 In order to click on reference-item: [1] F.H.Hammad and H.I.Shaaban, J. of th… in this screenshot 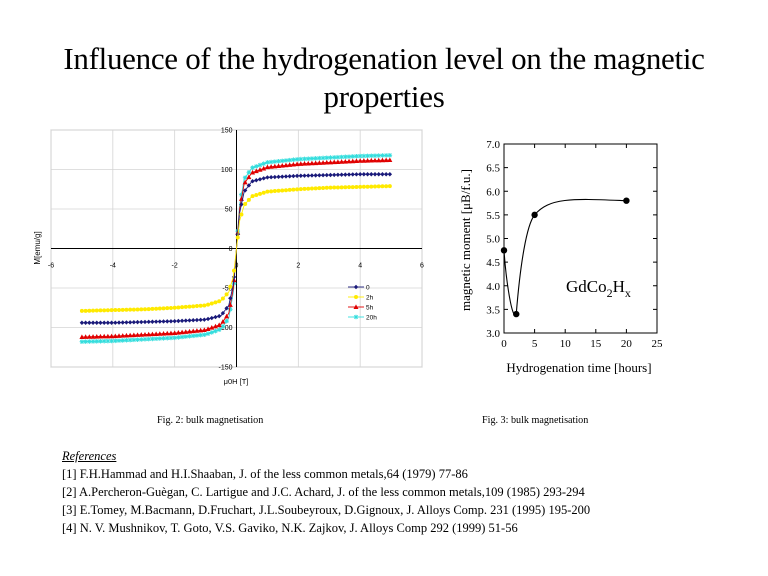, I will do `click(265, 474)`.